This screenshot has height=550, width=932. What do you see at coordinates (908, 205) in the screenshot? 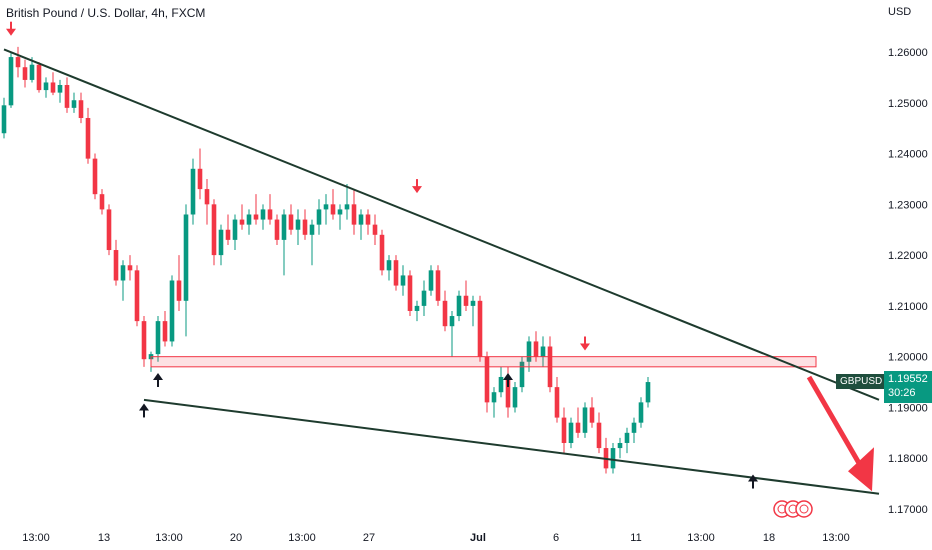
I see `y-tick-label: 1.23000` at bounding box center [908, 205].